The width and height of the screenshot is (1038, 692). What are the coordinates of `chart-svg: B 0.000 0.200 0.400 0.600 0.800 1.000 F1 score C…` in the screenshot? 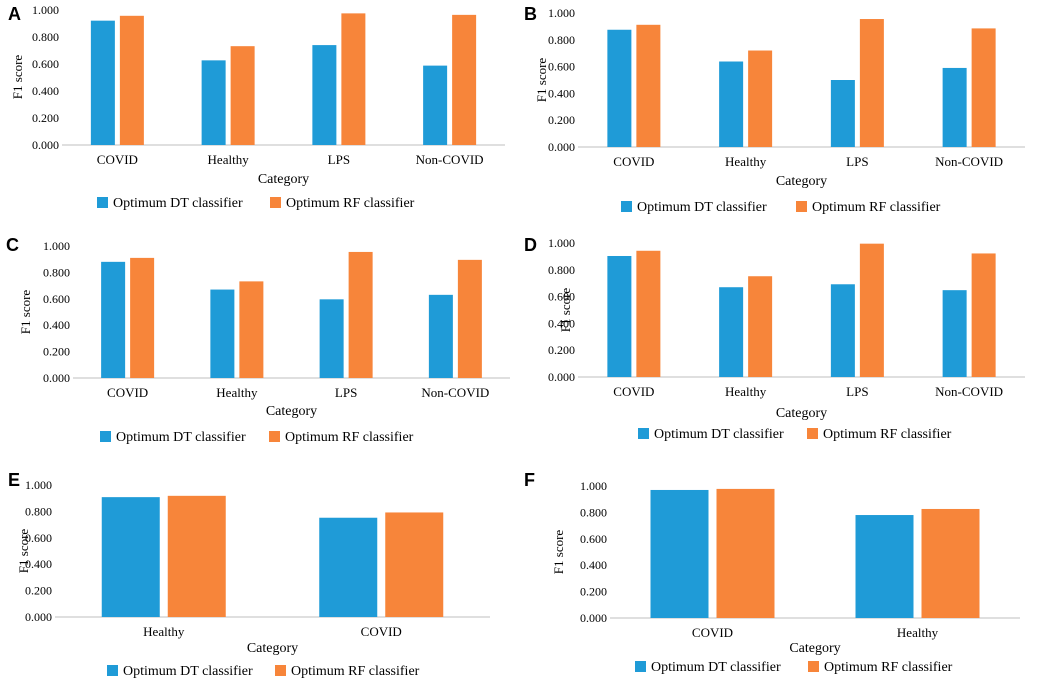 It's located at (774, 109).